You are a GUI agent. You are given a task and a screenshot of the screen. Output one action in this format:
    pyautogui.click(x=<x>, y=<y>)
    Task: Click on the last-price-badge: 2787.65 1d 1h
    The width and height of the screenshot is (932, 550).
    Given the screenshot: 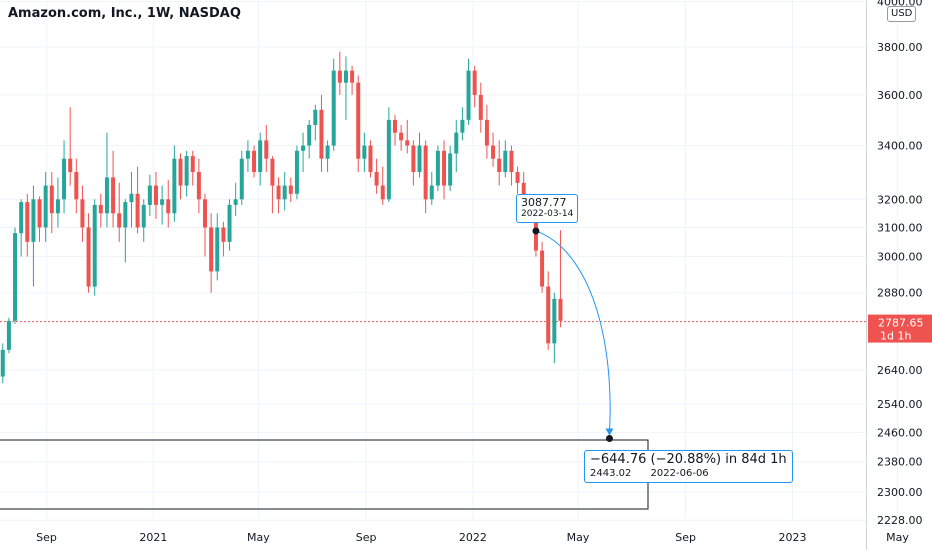 What is the action you would take?
    pyautogui.click(x=900, y=328)
    